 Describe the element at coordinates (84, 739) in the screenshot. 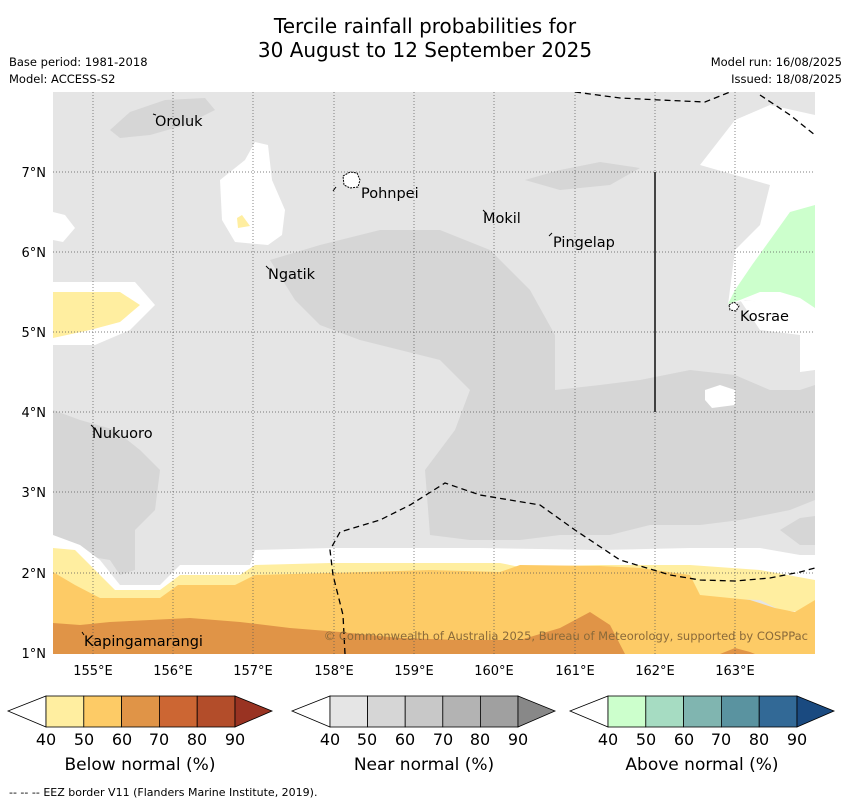

I see `colorbar-below-tick: 50` at that location.